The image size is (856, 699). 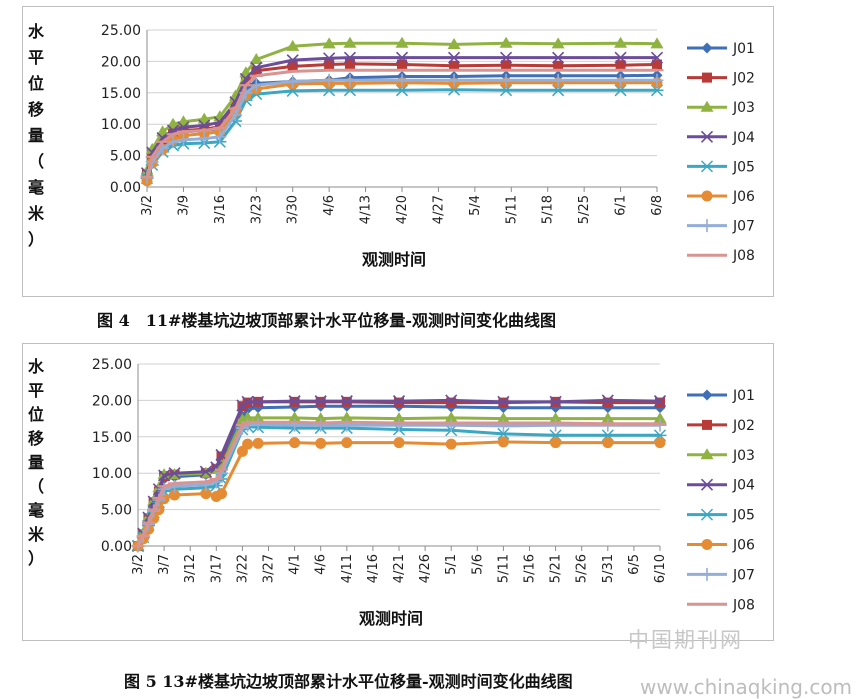 What do you see at coordinates (190, 568) in the screenshot?
I see `x-tick-label: 3/12` at bounding box center [190, 568].